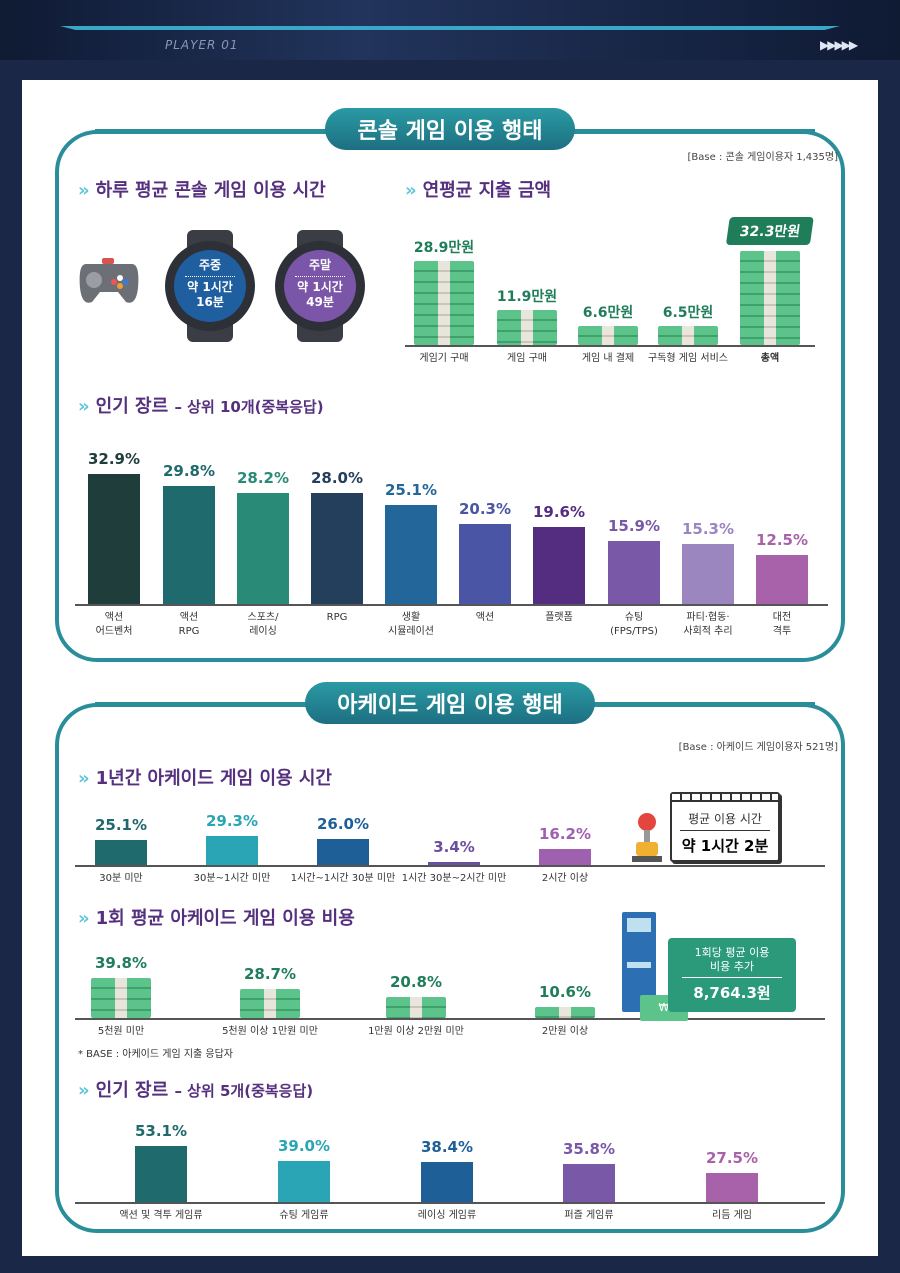  I want to click on category-label: 슈팅 게임류, so click(304, 1215).